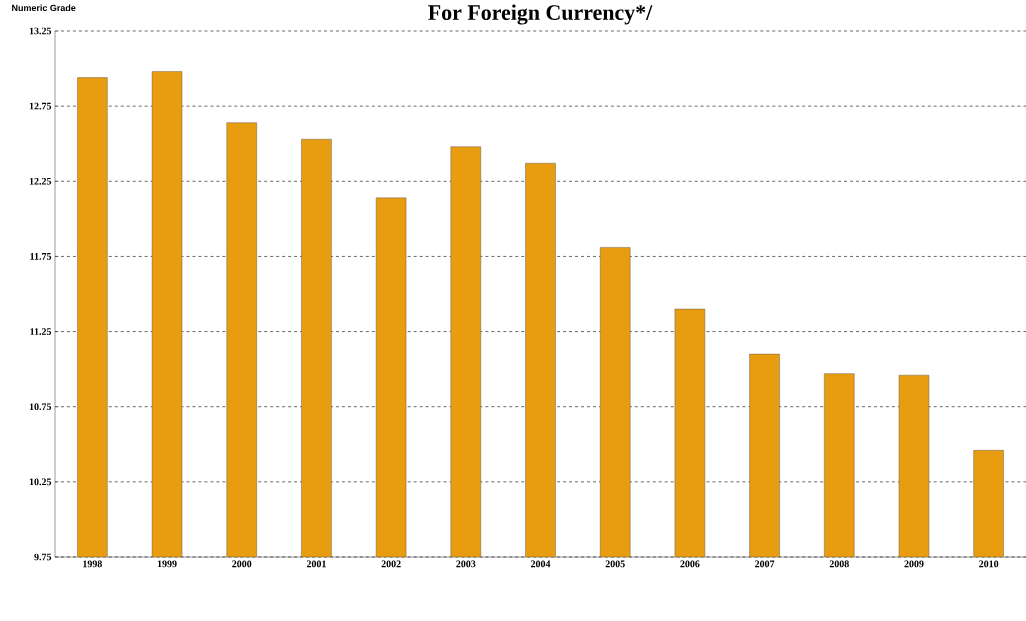 The width and height of the screenshot is (1026, 621). What do you see at coordinates (167, 564) in the screenshot?
I see `x-tick-label: 1999` at bounding box center [167, 564].